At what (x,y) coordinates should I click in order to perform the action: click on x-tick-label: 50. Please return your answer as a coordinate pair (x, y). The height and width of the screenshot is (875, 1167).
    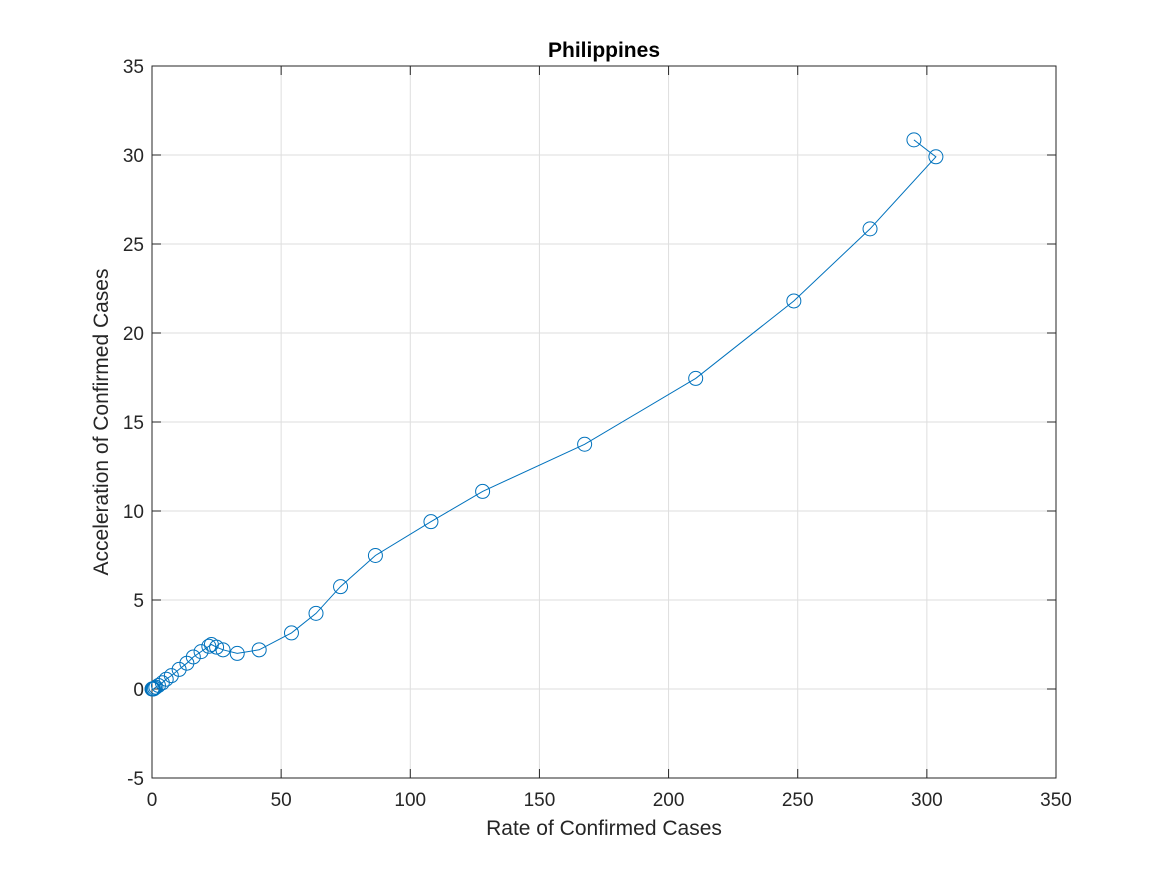
    Looking at the image, I should click on (281, 800).